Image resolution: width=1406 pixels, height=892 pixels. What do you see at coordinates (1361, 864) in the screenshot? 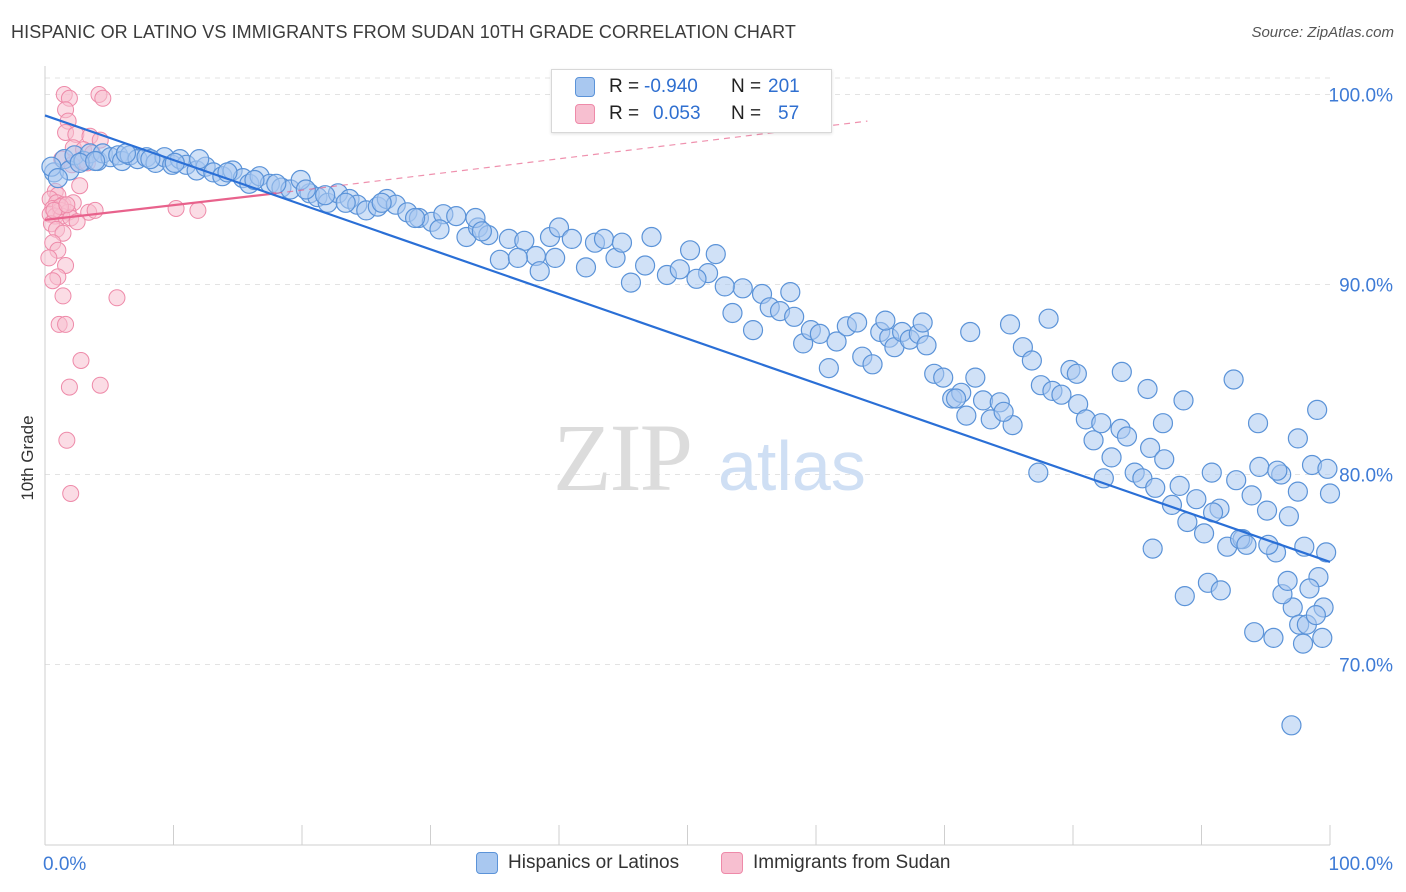
I see `x-tick-label: 100.0%` at bounding box center [1361, 864].